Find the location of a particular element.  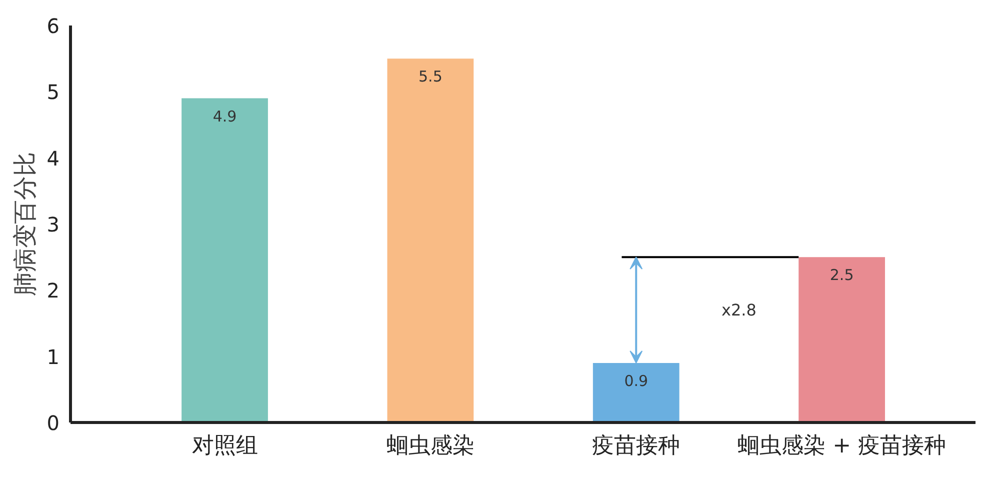

y-tick-label: 3 is located at coordinates (53, 224).